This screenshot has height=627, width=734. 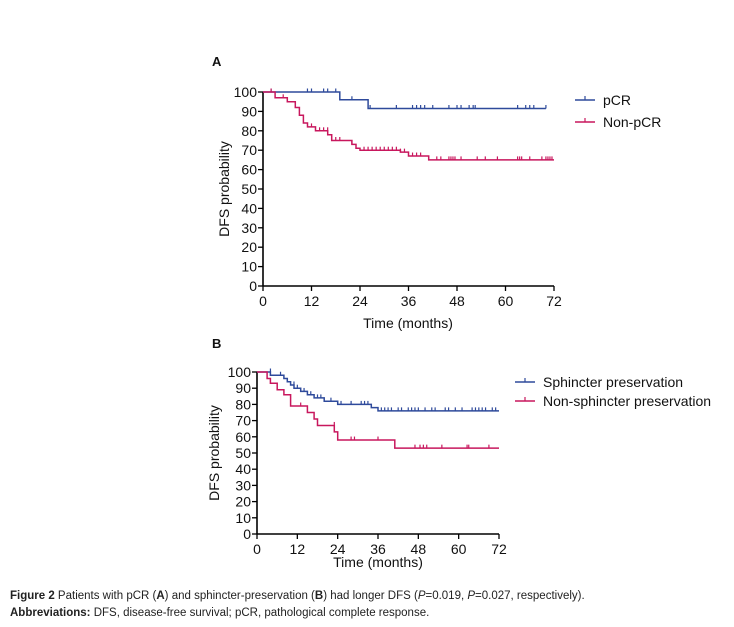 I want to click on legend-item: Sphincter preservation, so click(x=599, y=382).